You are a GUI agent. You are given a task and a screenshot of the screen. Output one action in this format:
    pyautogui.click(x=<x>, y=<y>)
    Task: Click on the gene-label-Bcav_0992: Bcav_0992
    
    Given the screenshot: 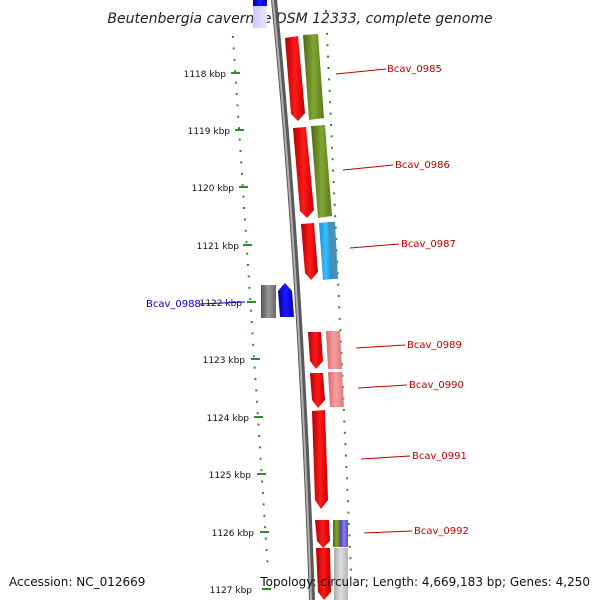 What is the action you would take?
    pyautogui.click(x=441, y=531)
    